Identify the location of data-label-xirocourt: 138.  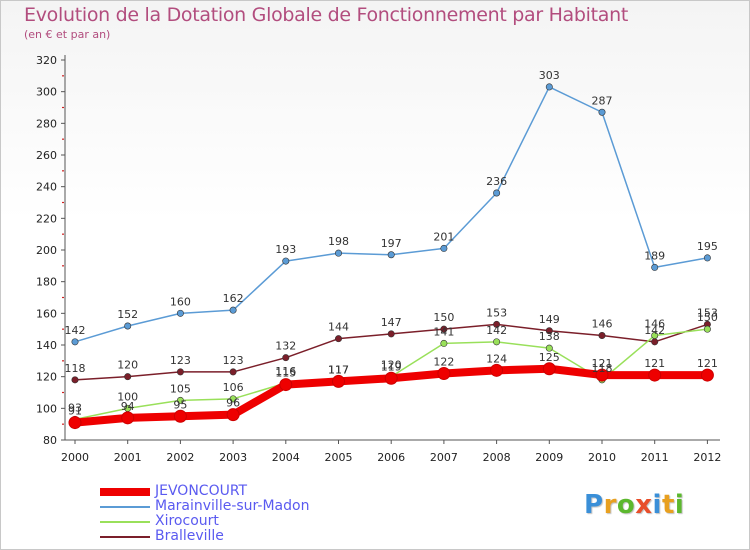
(549, 336).